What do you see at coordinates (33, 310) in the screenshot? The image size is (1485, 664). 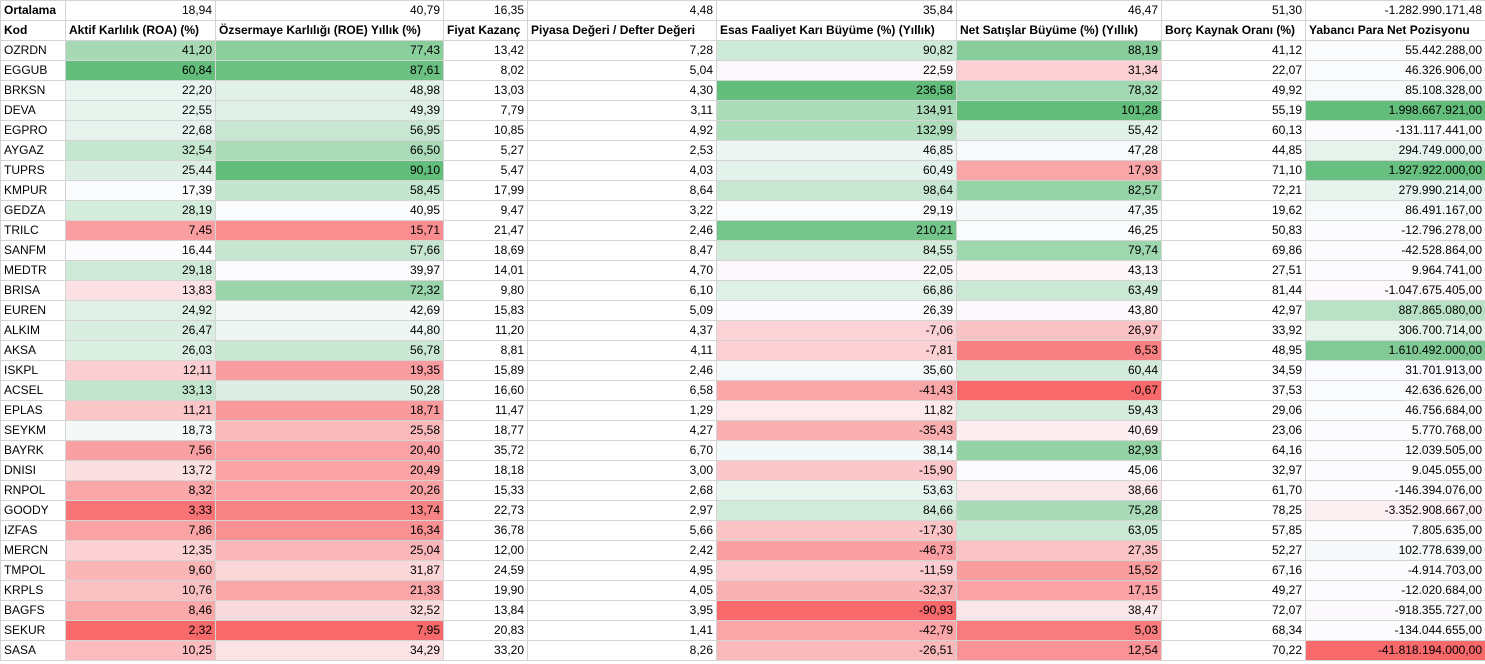 I see `ticker-cell: EUREN` at bounding box center [33, 310].